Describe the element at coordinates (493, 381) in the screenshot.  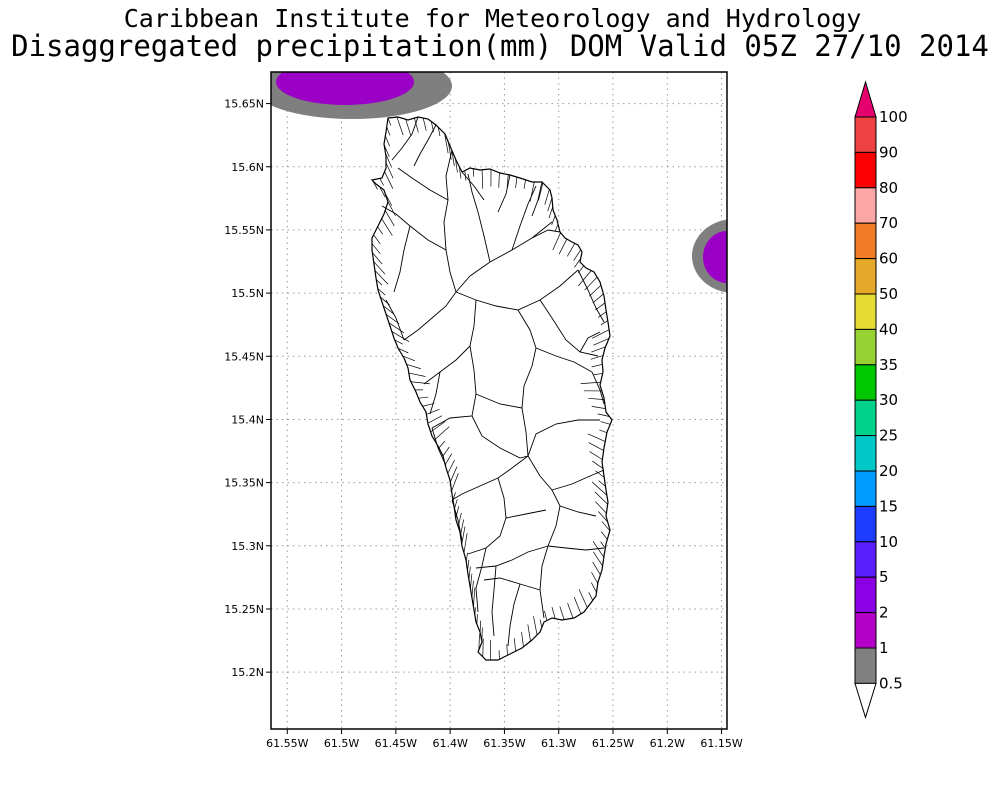
I see `watershed-boundaries` at that location.